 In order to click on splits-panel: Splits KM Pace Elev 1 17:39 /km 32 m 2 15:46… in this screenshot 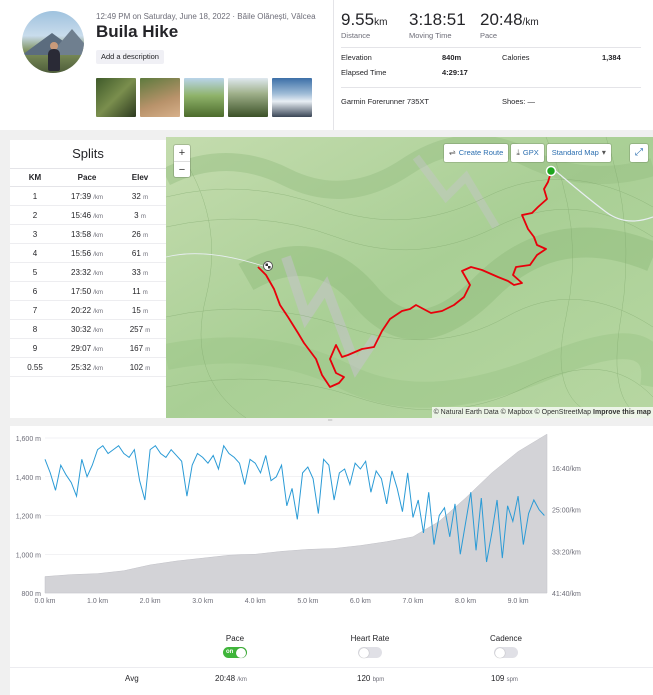, I will do `click(88, 279)`.